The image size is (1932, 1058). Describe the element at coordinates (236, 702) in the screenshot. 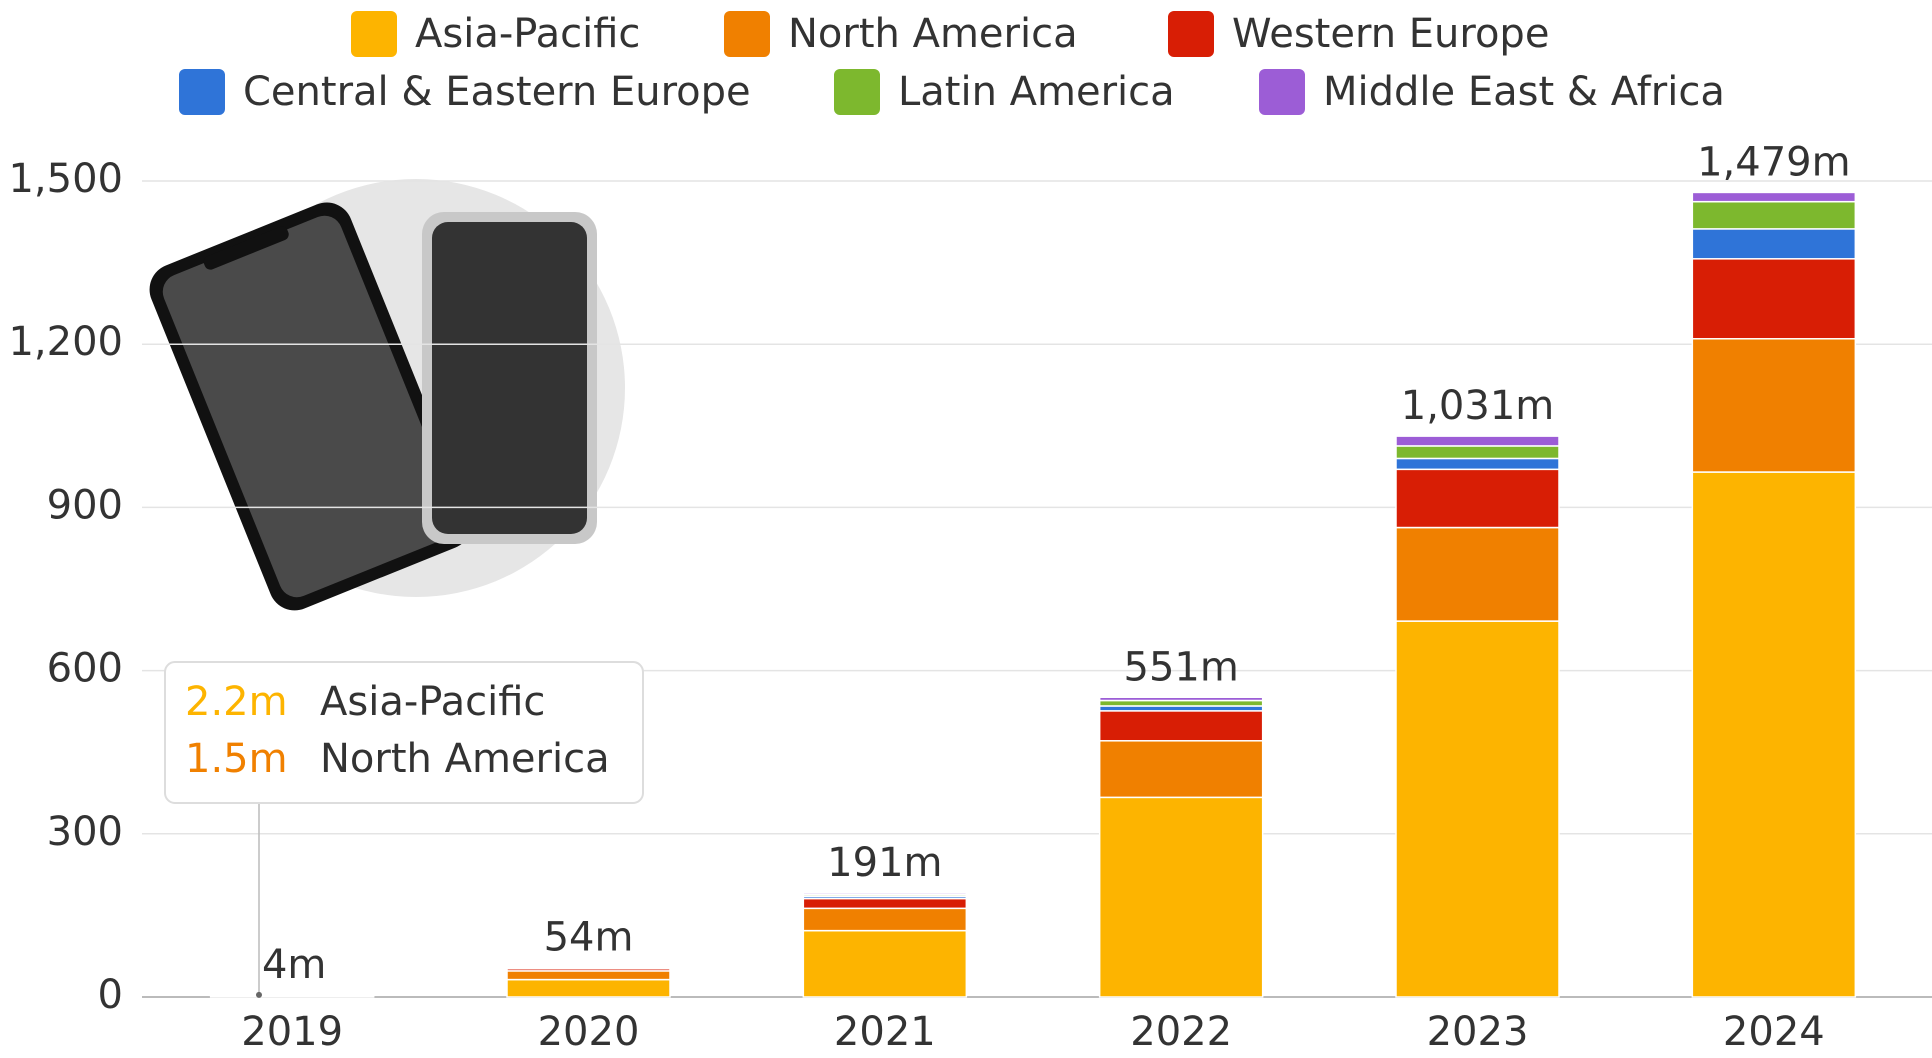

I see `annotation-value: 2.2m` at that location.